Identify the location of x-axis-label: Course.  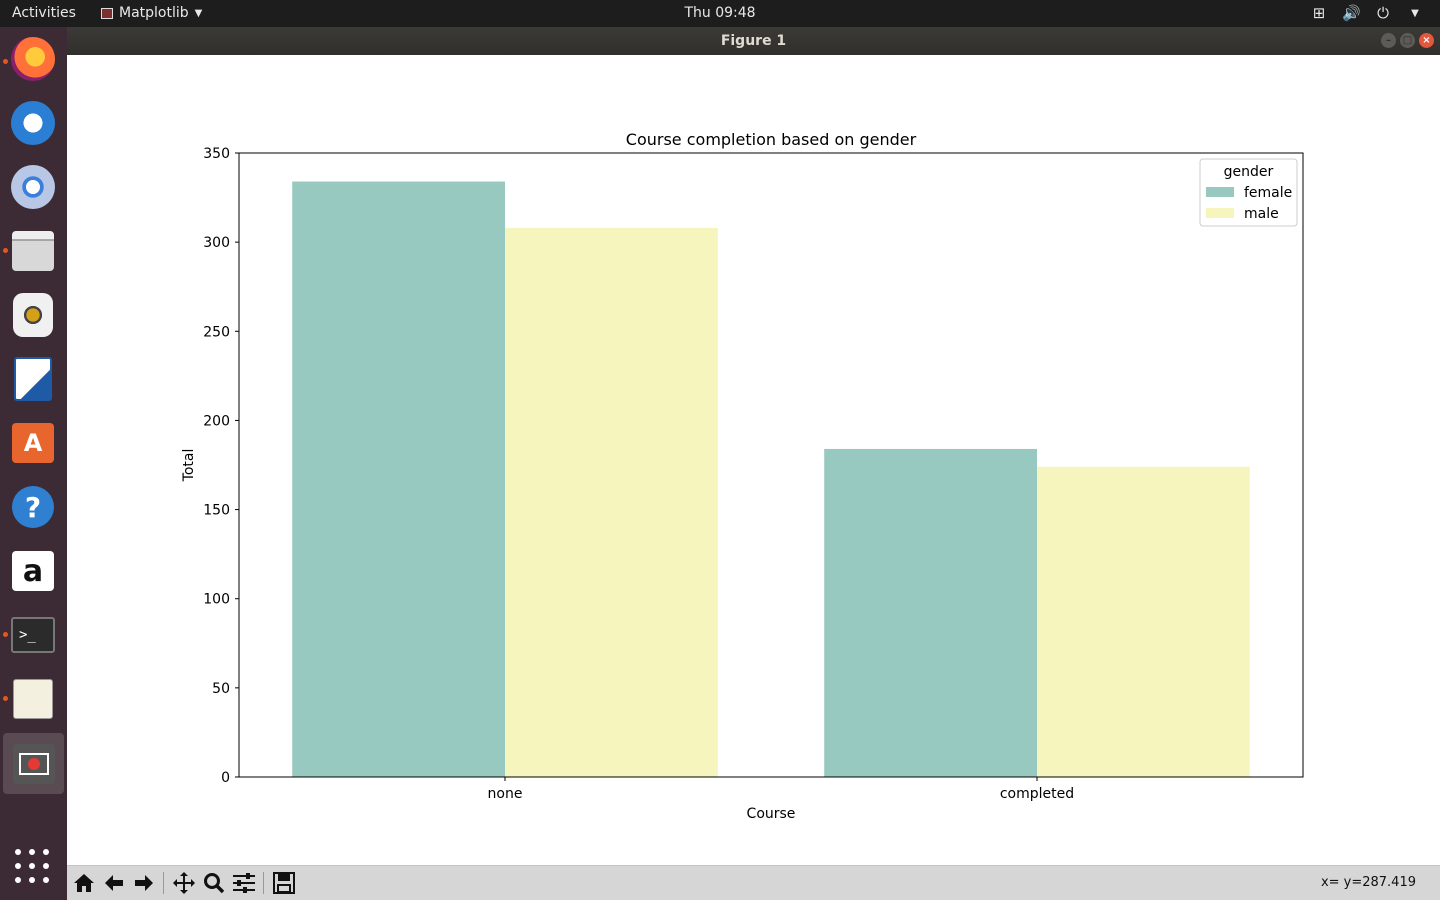
(771, 814).